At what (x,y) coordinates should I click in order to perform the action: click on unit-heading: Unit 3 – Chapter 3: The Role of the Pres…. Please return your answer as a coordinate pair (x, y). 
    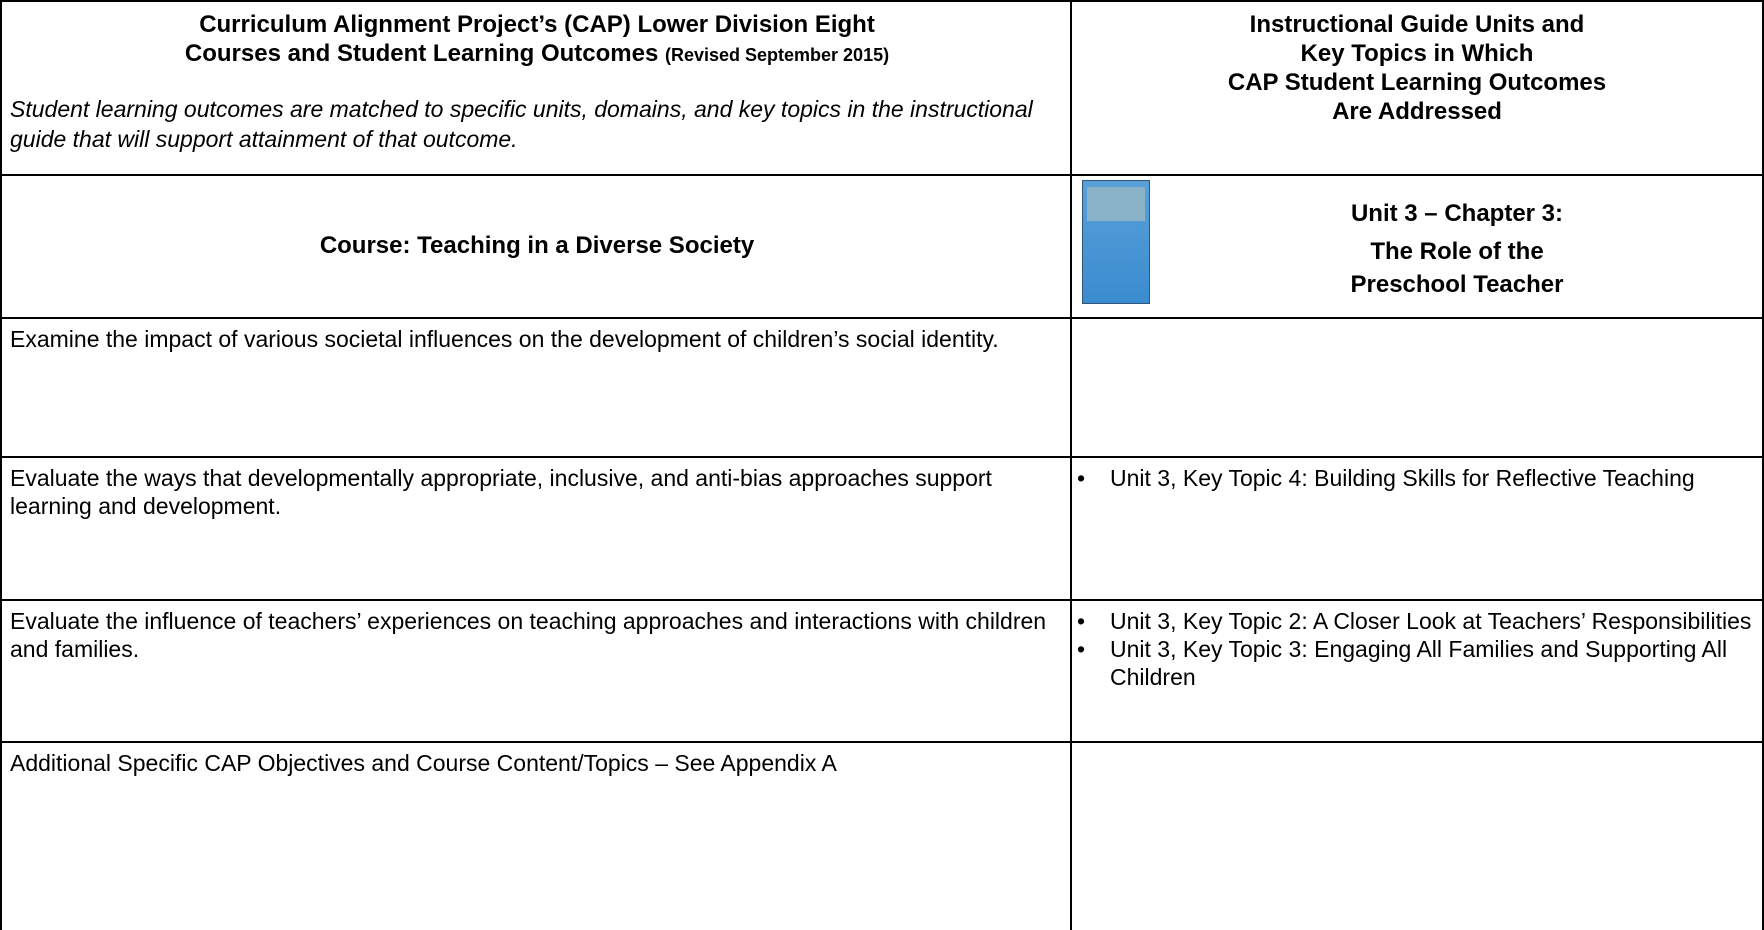
    Looking at the image, I should click on (1457, 249).